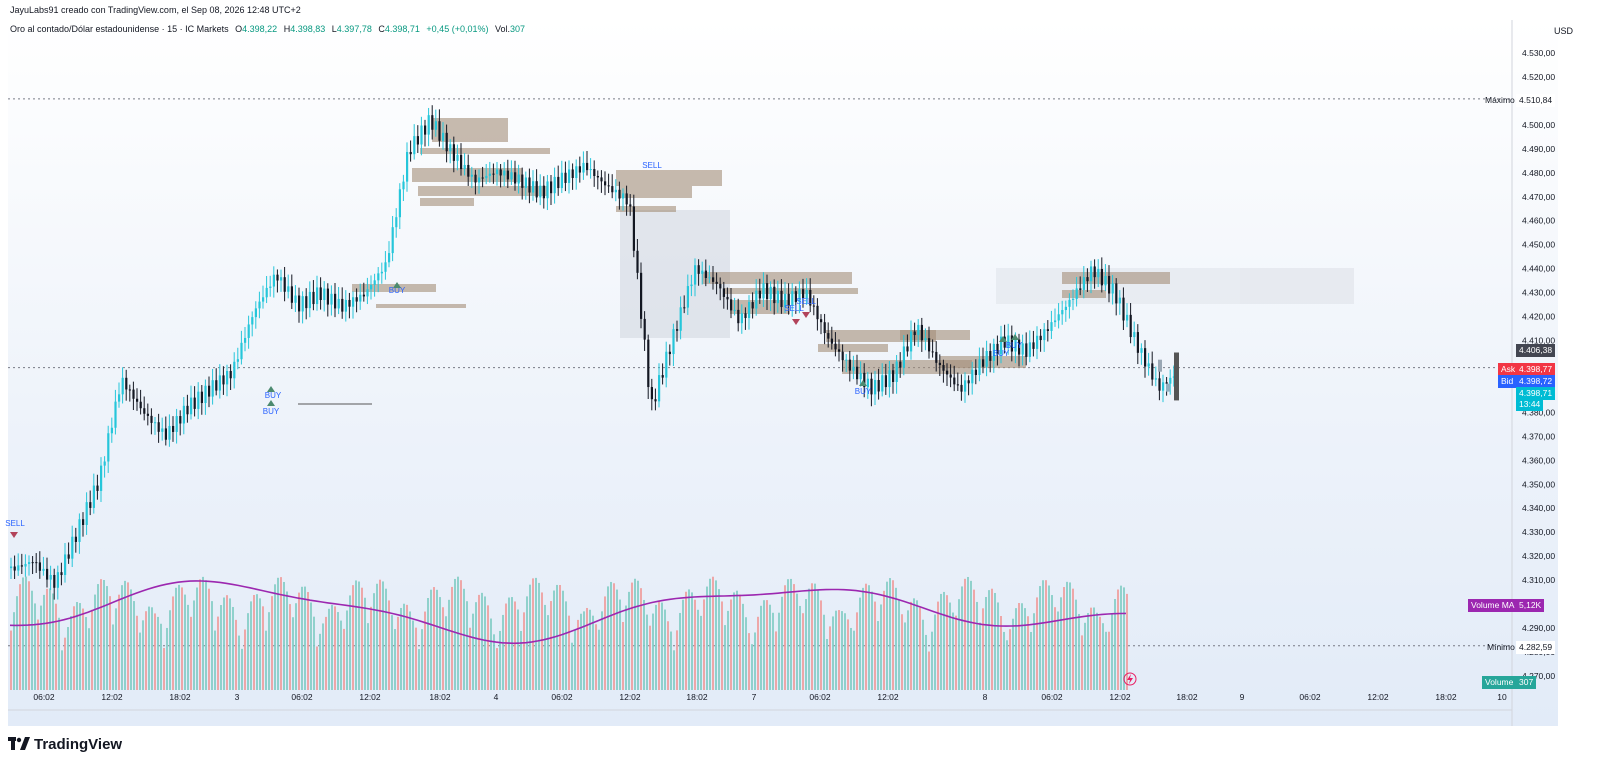 This screenshot has height=762, width=1600. Describe the element at coordinates (985, 697) in the screenshot. I see `time-tick-label: 8` at that location.